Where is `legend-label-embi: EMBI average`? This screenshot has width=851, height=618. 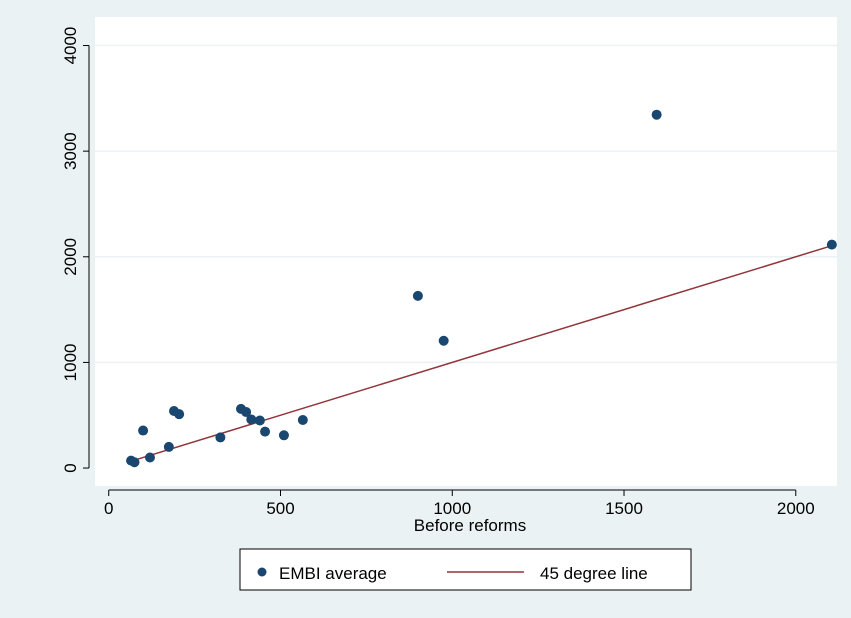 legend-label-embi: EMBI average is located at coordinates (333, 573).